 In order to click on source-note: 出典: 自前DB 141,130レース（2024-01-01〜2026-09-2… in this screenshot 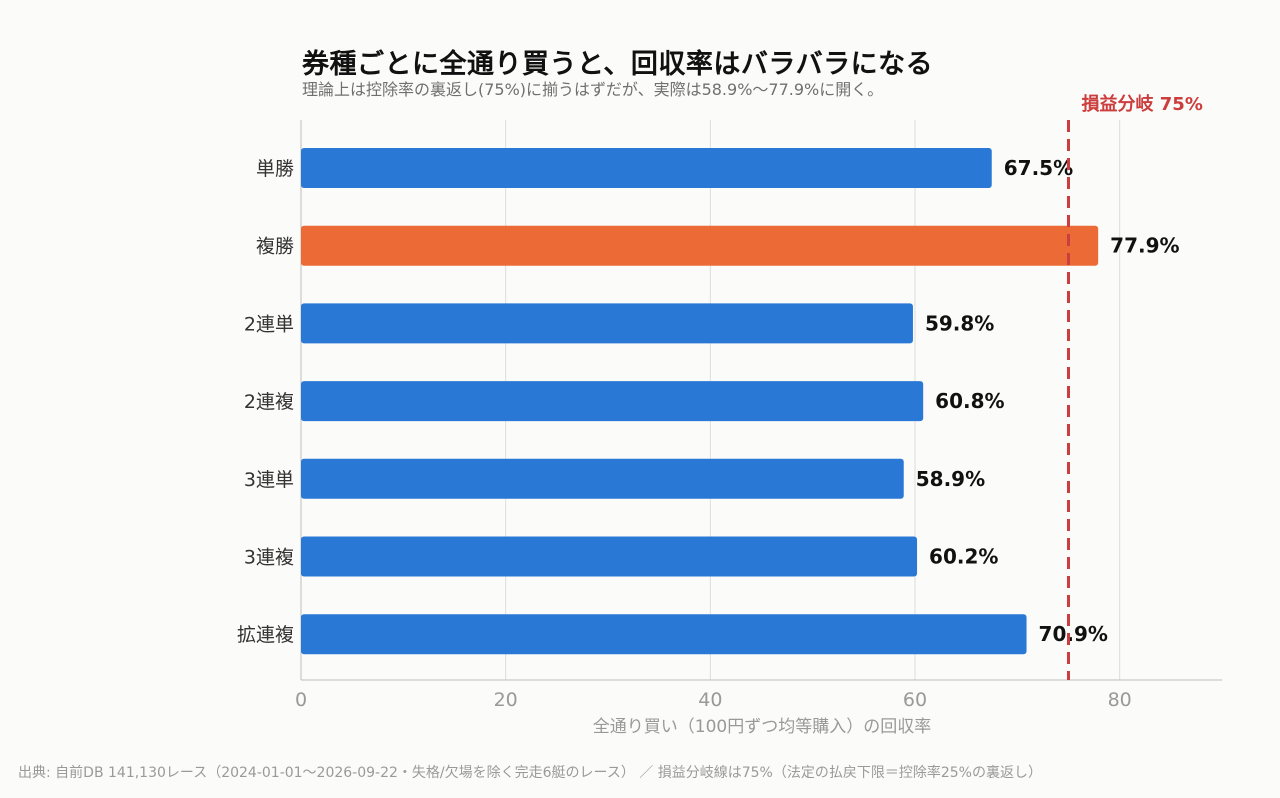, I will do `click(530, 773)`.